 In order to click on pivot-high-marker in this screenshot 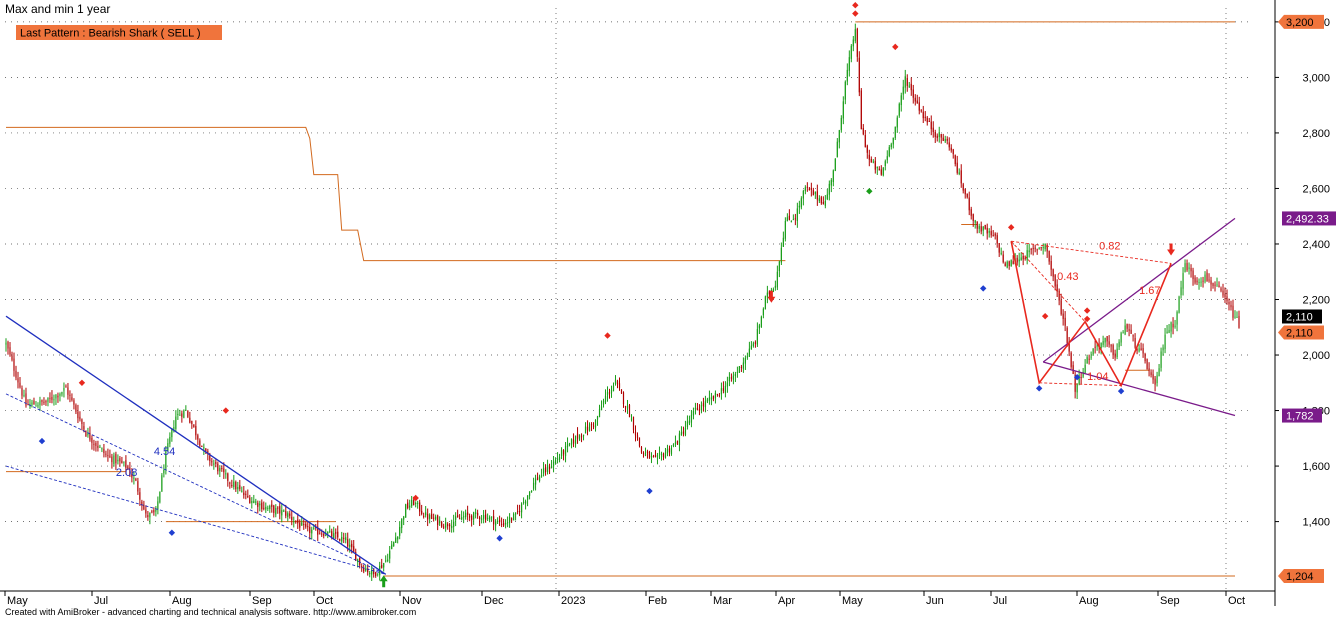, I will do `click(895, 47)`.